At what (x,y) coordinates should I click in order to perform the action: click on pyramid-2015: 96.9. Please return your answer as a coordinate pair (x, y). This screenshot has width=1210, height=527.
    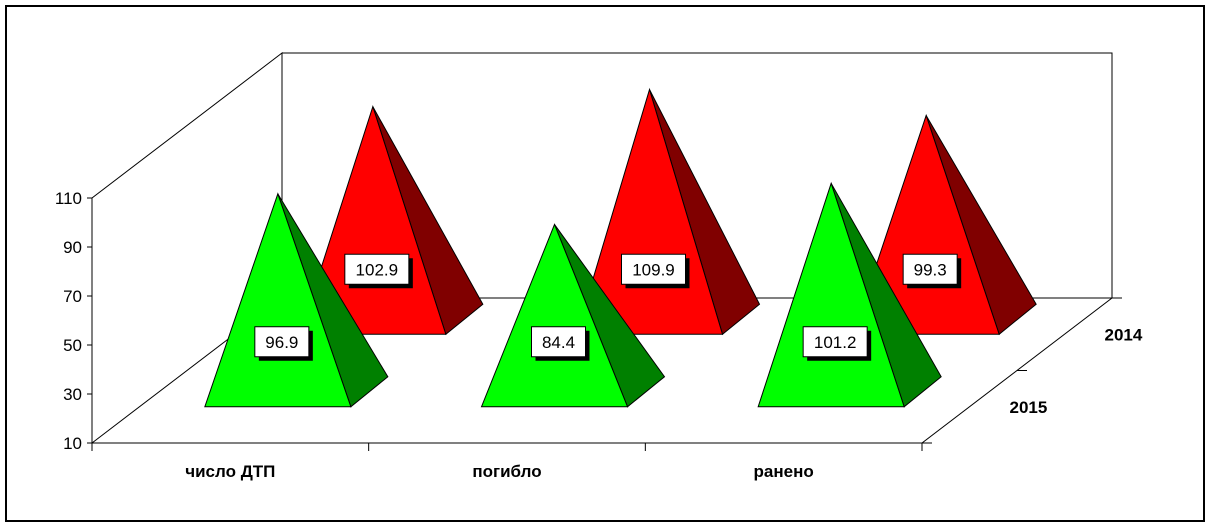
    Looking at the image, I should click on (296, 300).